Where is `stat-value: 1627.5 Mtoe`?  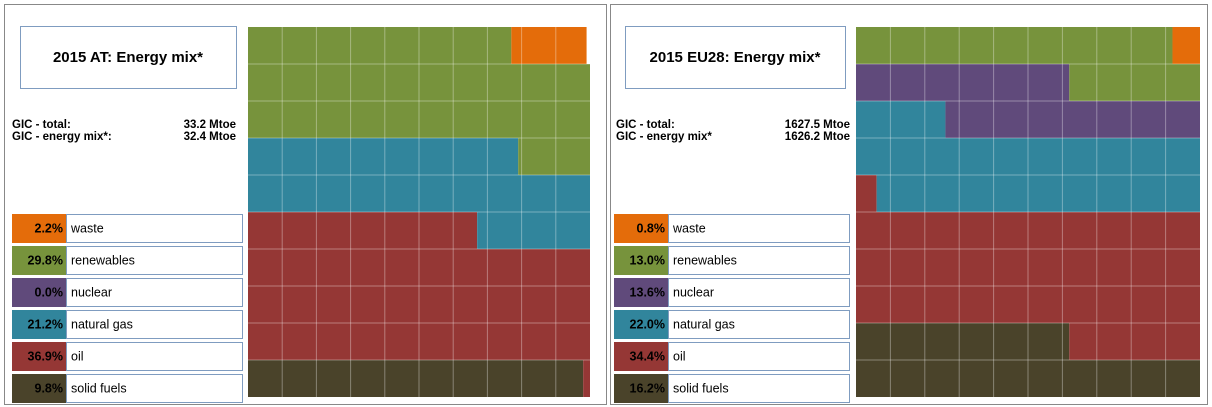 stat-value: 1627.5 Mtoe is located at coordinates (817, 125).